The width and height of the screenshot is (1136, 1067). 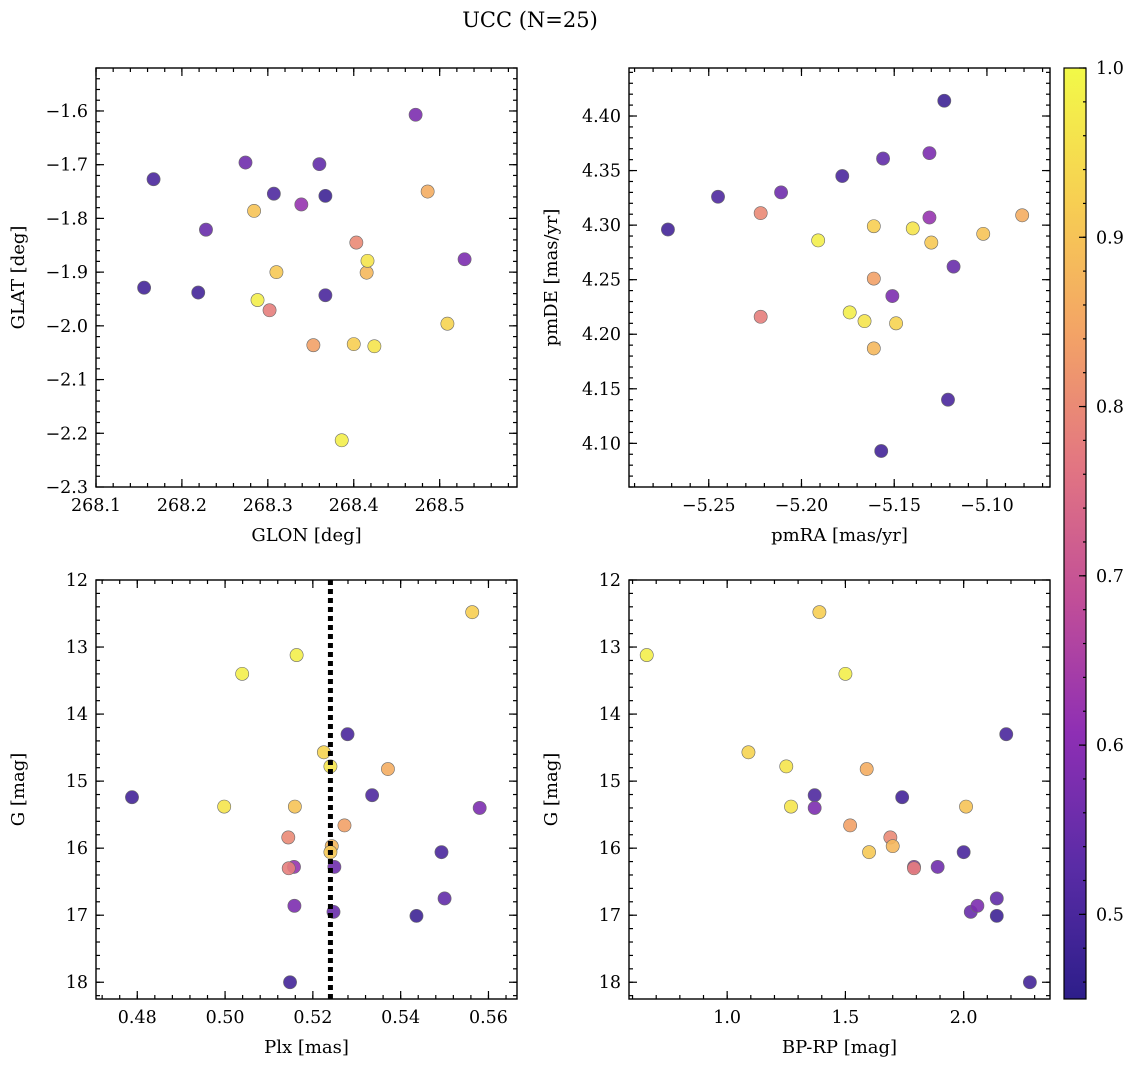 I want to click on x-tick-label: 268.2, so click(x=182, y=506).